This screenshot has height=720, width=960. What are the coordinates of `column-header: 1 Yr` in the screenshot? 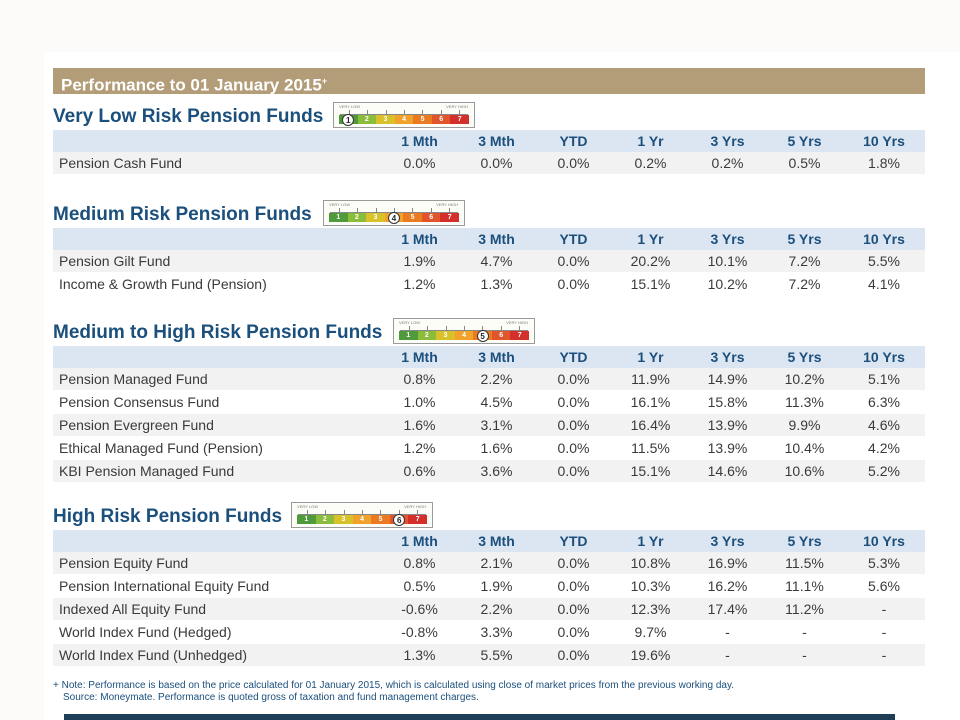 It's located at (650, 141).